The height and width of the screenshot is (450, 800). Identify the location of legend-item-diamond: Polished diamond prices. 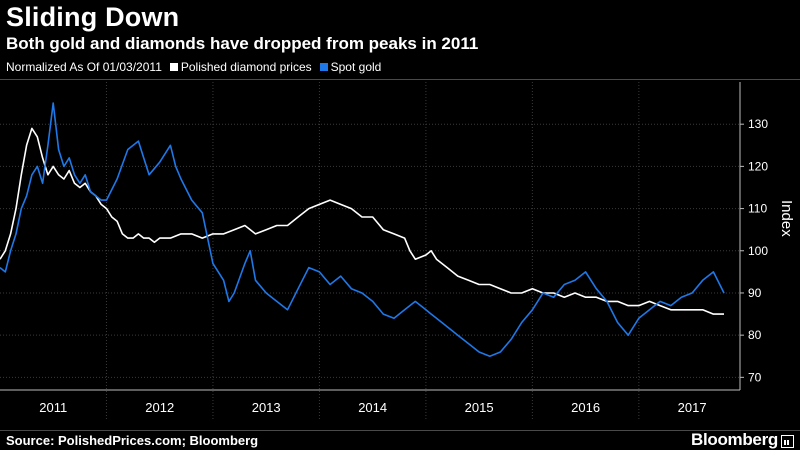
(240, 67).